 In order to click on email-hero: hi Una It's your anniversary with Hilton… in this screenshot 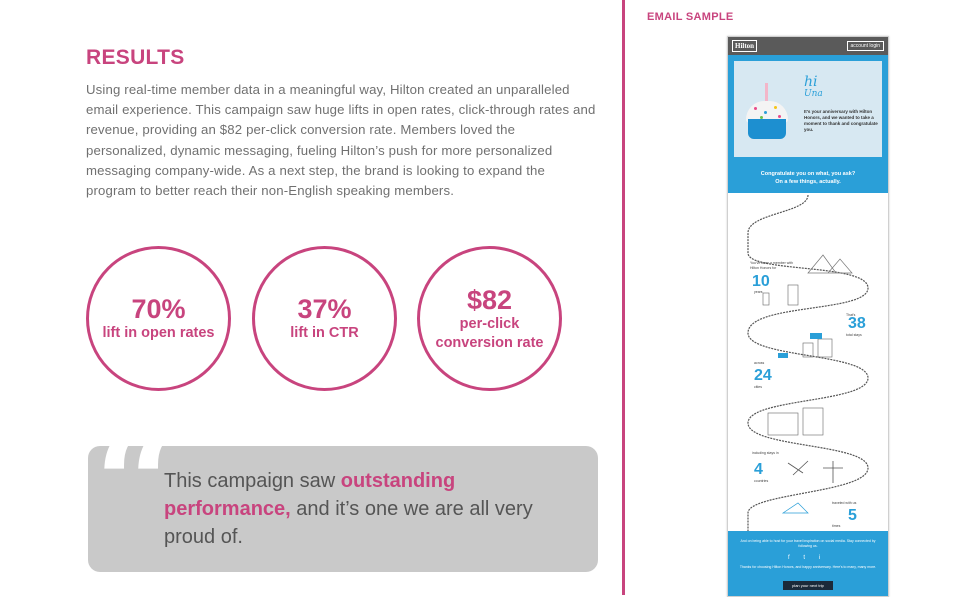, I will do `click(808, 109)`.